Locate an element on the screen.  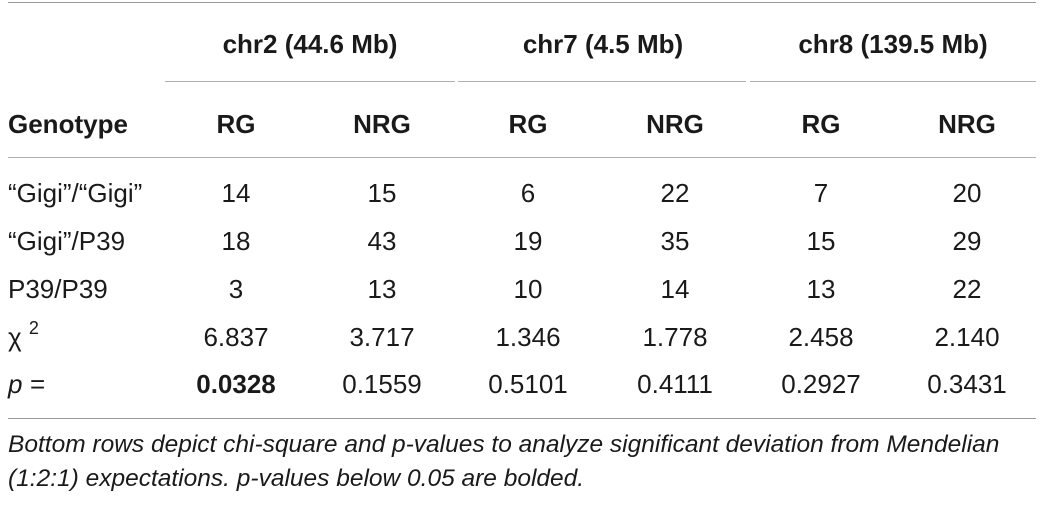
header-nrg-chr8: NRG is located at coordinates (967, 124).